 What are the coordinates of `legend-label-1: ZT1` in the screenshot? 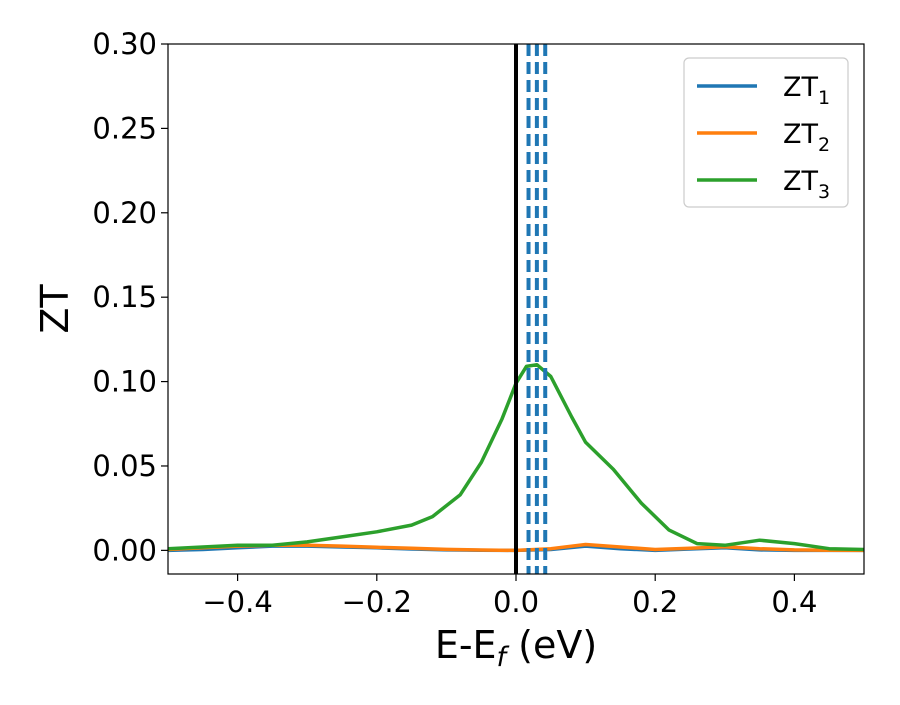 It's located at (806, 90).